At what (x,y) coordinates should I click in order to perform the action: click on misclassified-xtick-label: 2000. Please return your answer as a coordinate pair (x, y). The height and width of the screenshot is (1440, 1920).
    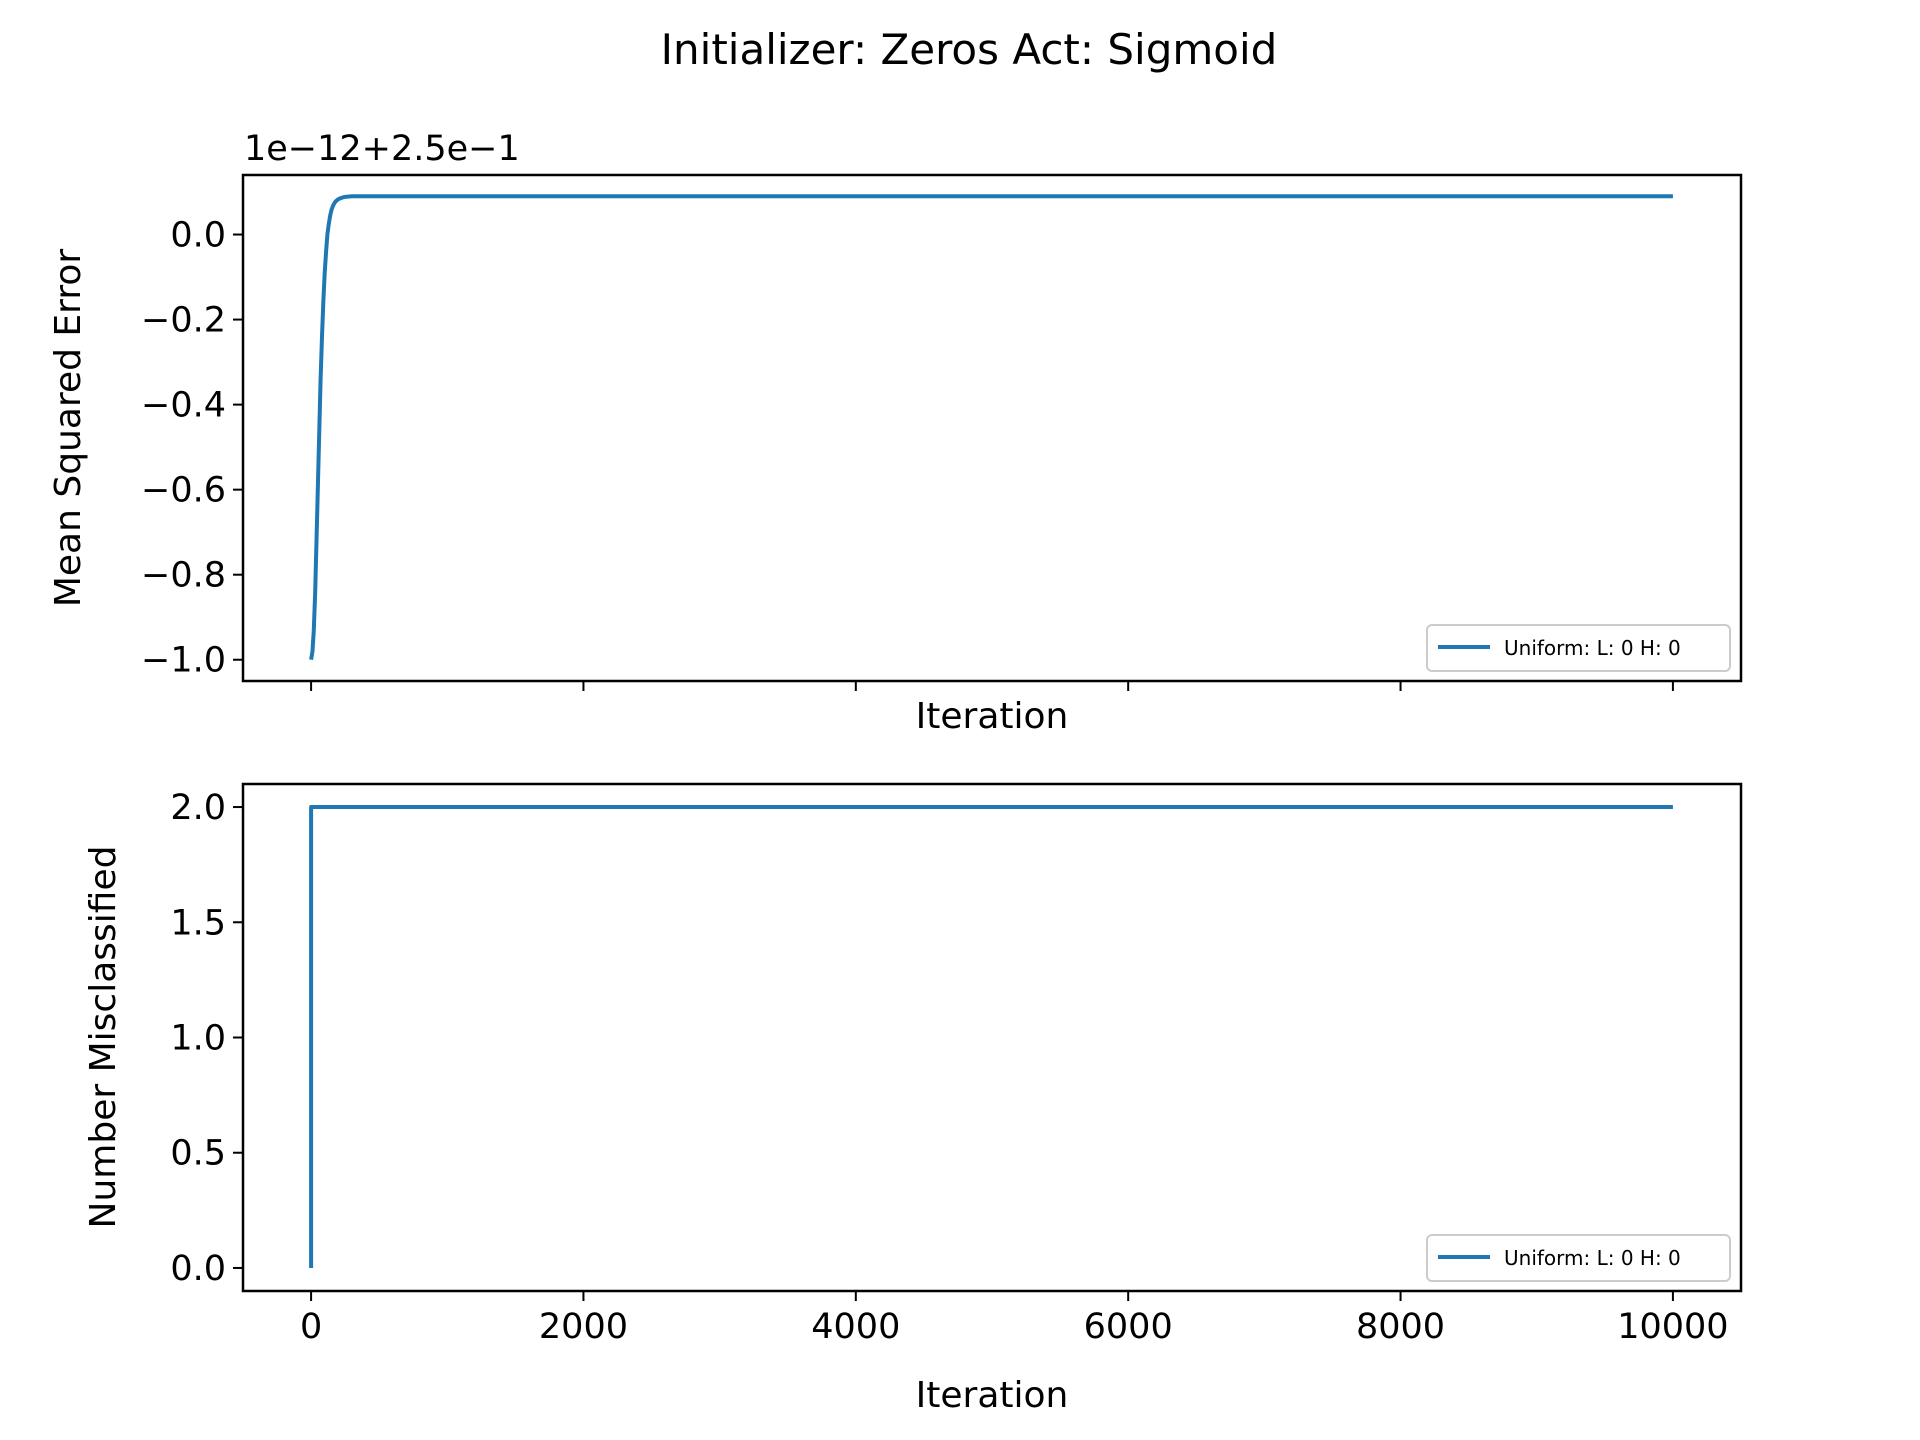
    Looking at the image, I should click on (583, 1327).